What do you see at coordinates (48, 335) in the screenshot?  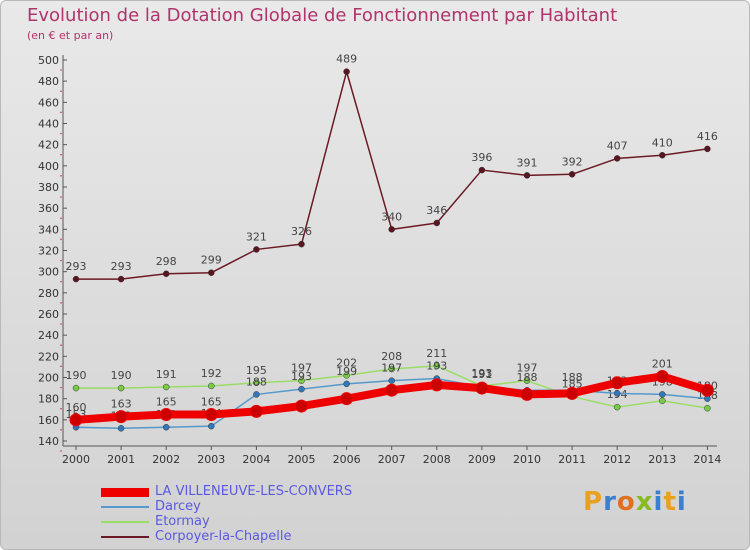 I see `y-tick-label: 240` at bounding box center [48, 335].